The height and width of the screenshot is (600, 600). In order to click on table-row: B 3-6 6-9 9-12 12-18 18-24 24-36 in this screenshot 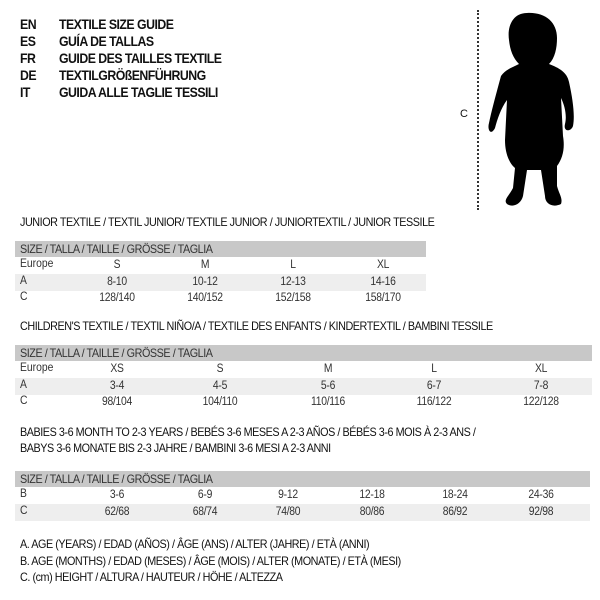, I will do `click(302, 495)`.